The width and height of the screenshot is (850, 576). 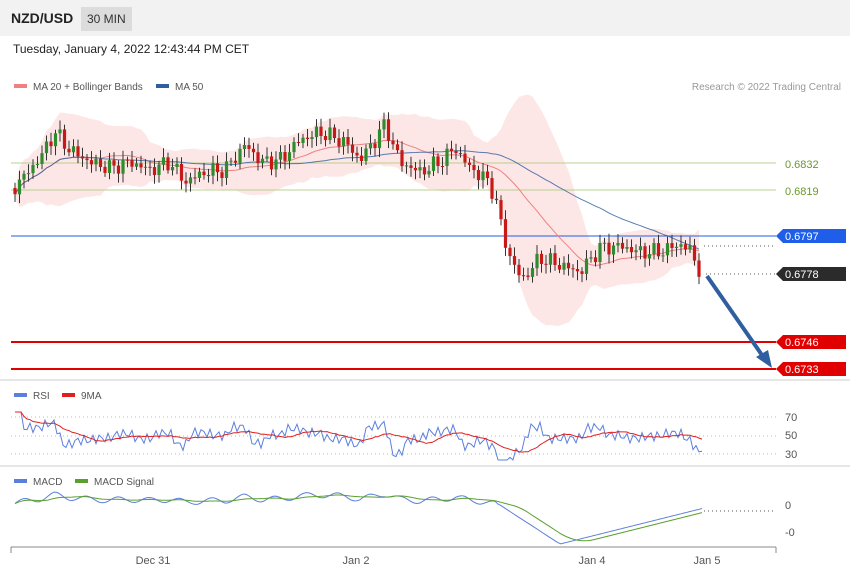 What do you see at coordinates (766, 87) in the screenshot?
I see `credit-text: Research © 2022 Trading Central` at bounding box center [766, 87].